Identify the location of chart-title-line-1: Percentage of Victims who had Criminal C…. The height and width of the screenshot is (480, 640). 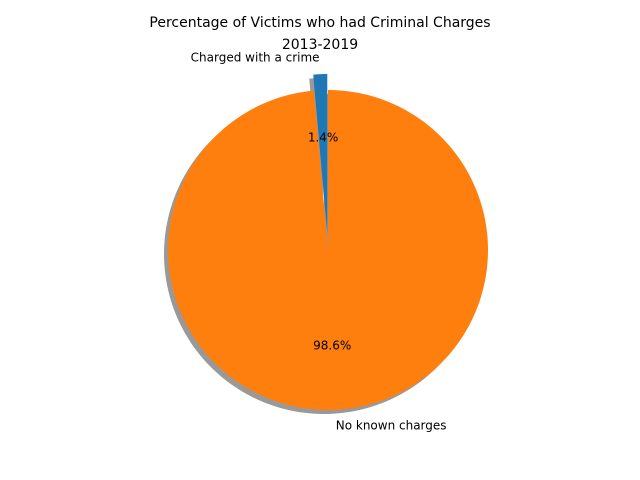
(319, 23).